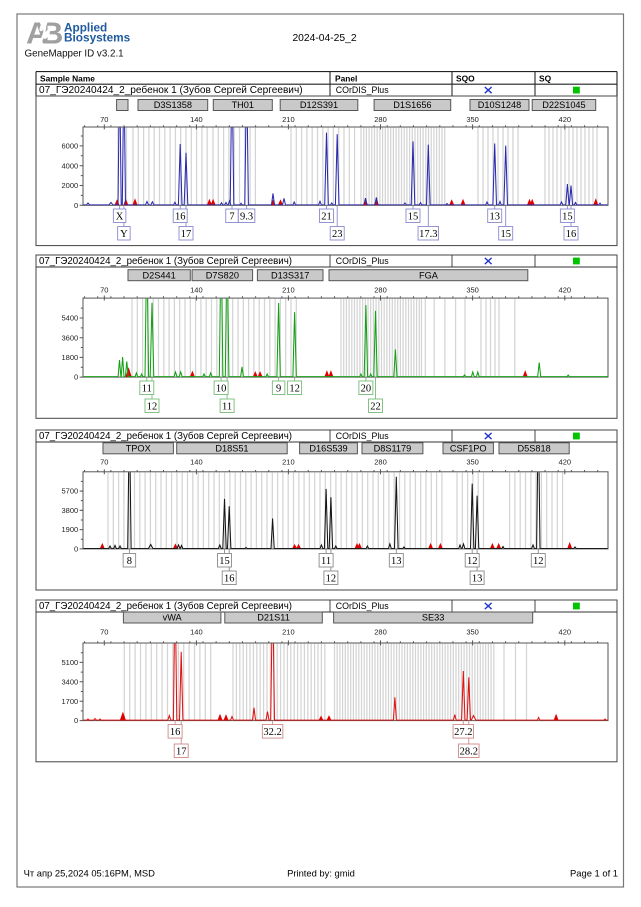 The height and width of the screenshot is (907, 641). I want to click on svg-text: 1900, so click(70, 529).